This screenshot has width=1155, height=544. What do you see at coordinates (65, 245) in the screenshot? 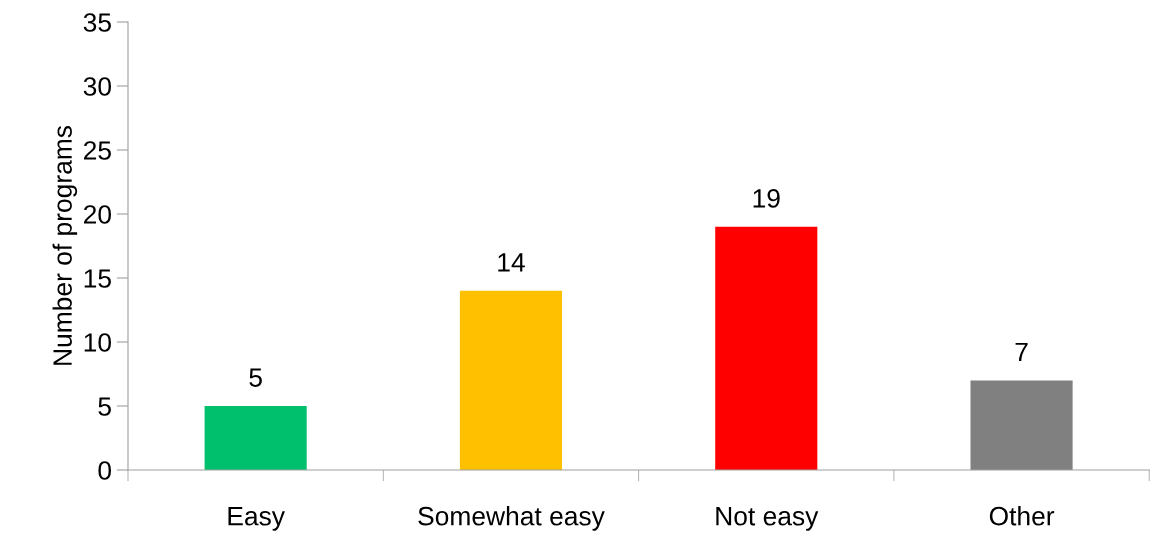
I see `y-axis-title: Number of programs` at bounding box center [65, 245].